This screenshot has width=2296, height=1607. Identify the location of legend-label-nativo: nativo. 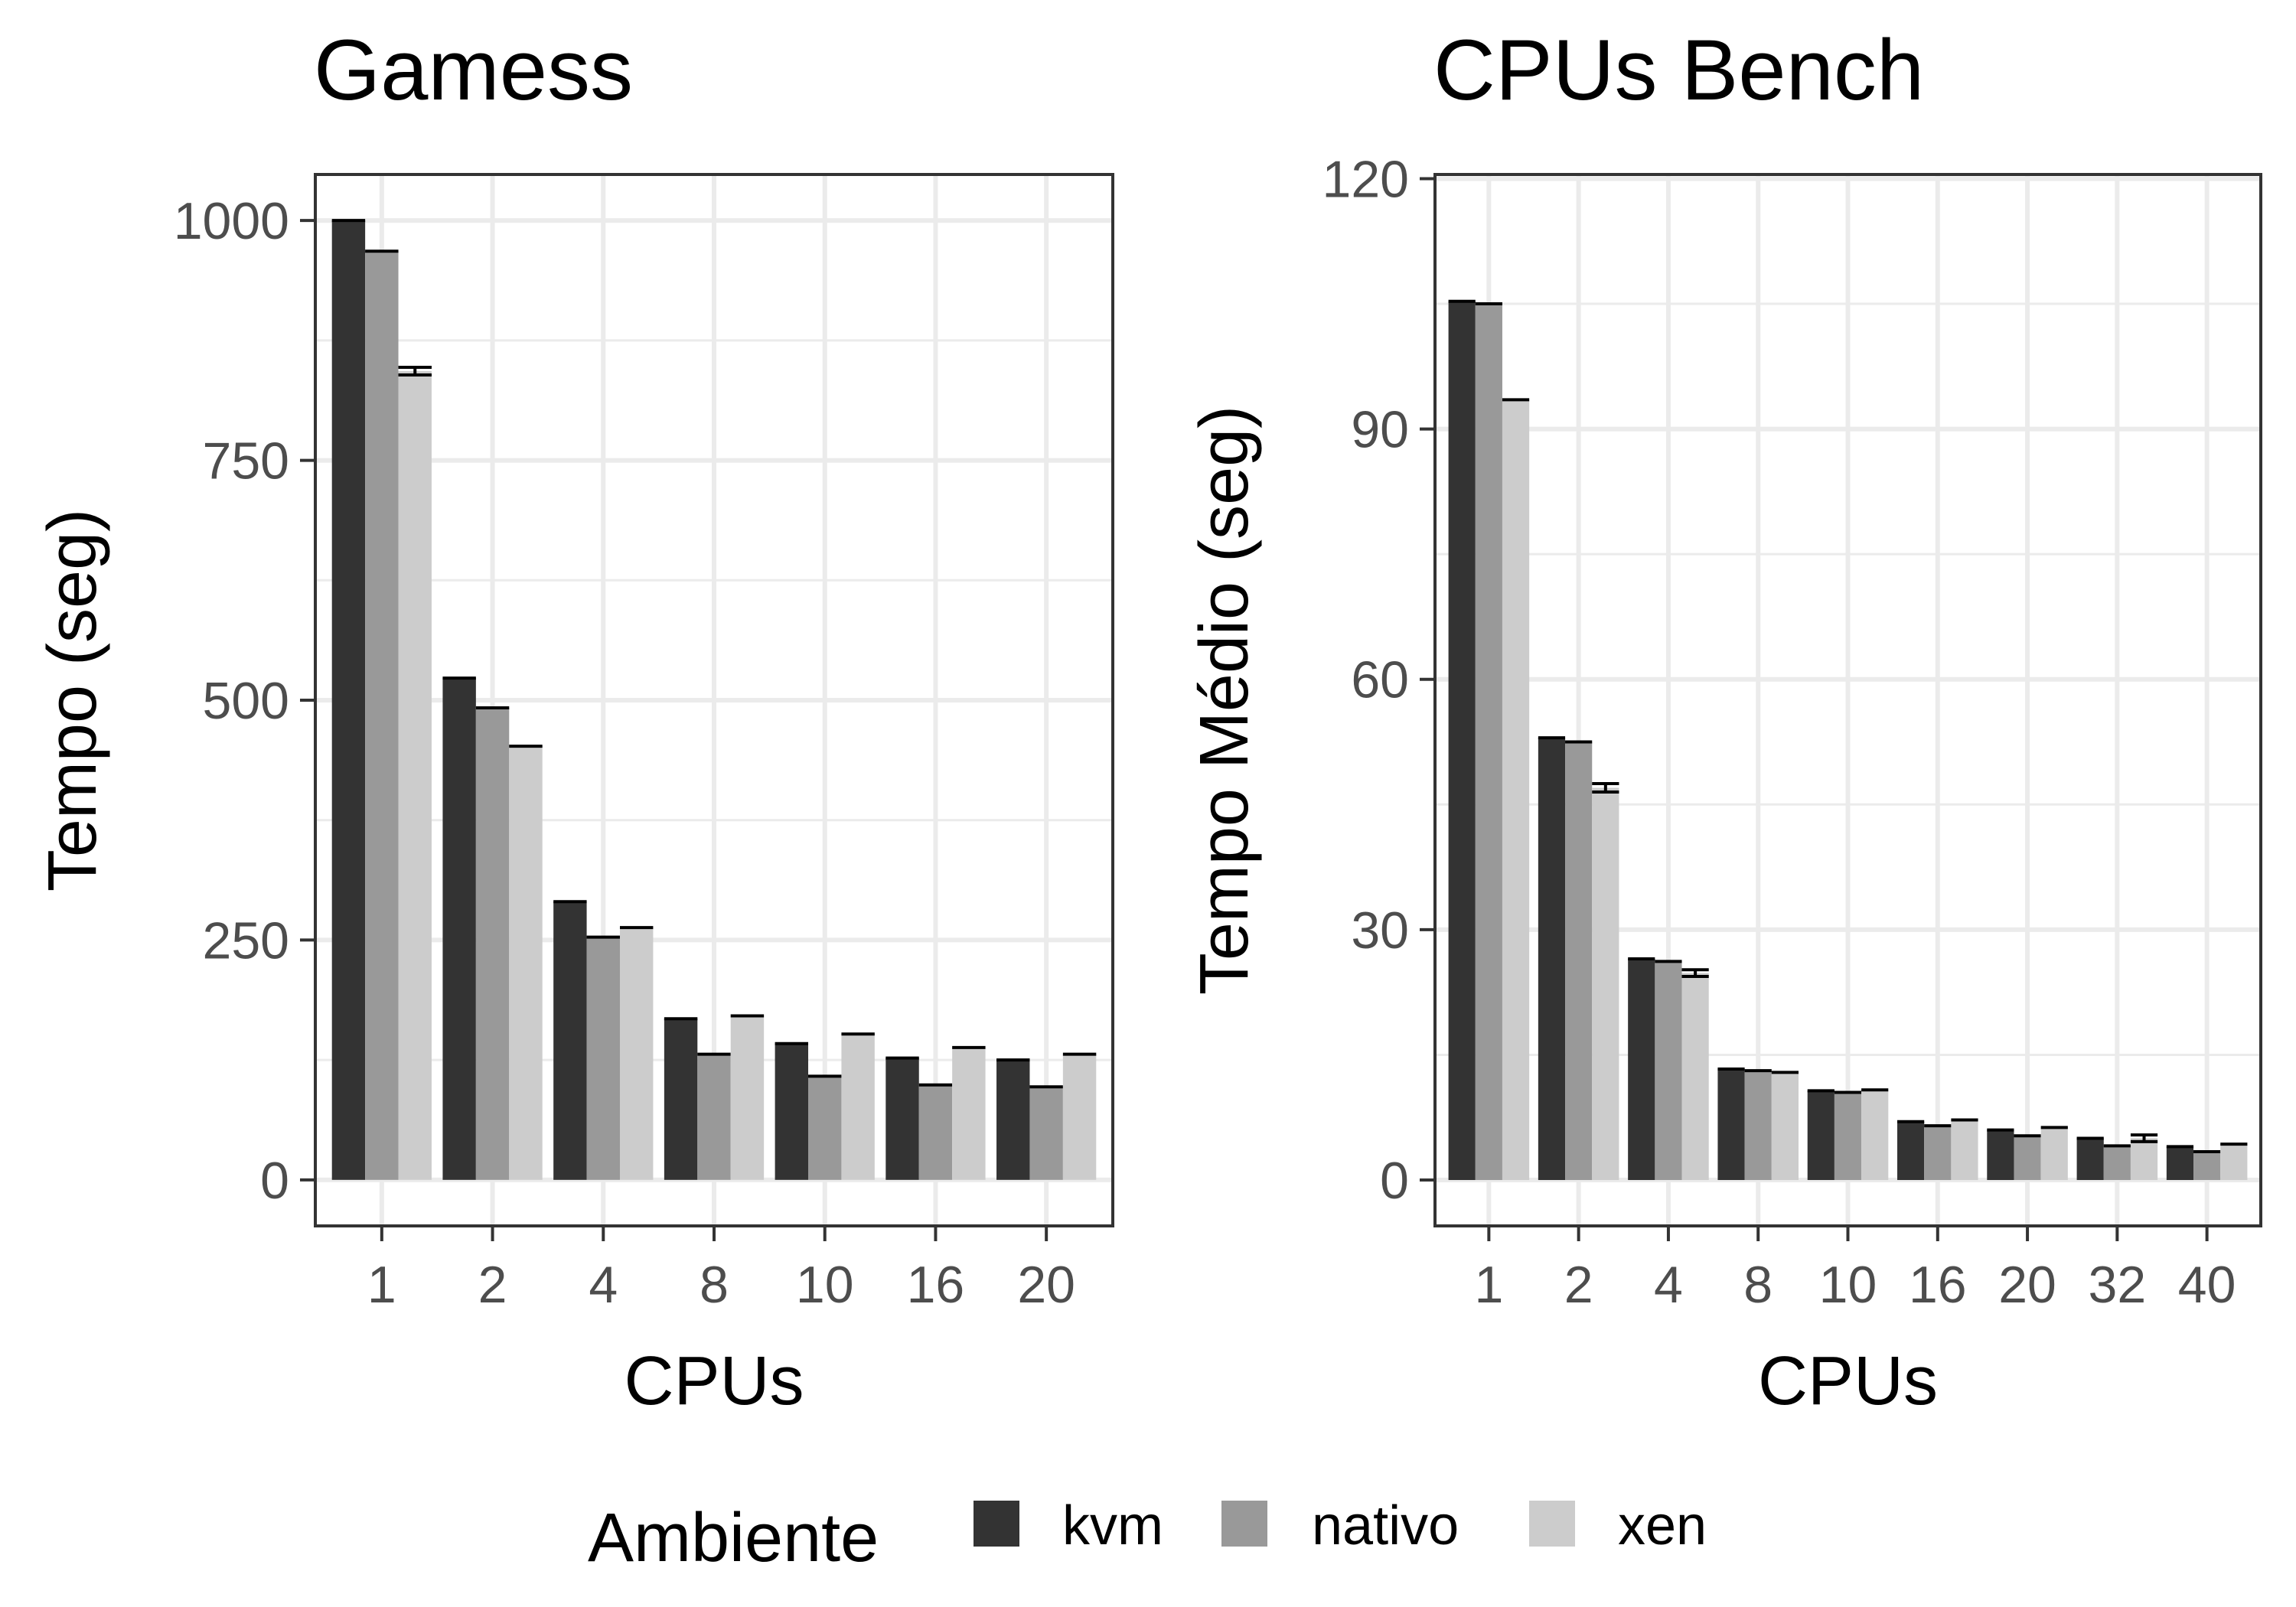
(1385, 1526).